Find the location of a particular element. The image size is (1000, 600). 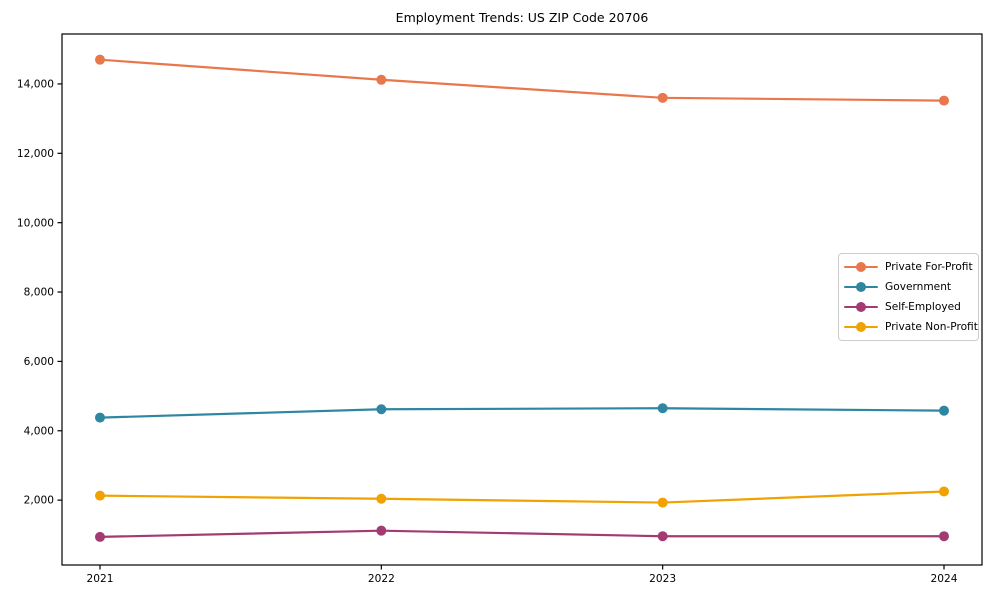

y-tick-label: 10,000 is located at coordinates (35, 223).